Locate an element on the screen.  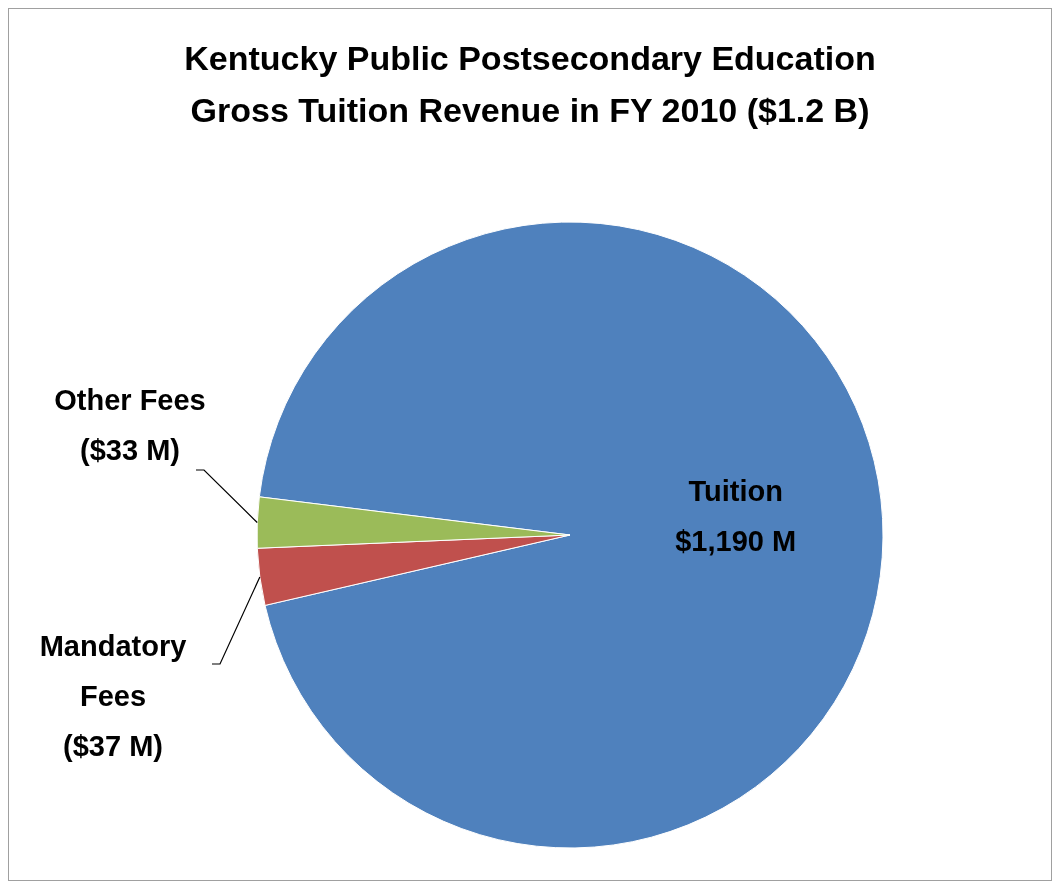
data-label: ($33 M) is located at coordinates (130, 450).